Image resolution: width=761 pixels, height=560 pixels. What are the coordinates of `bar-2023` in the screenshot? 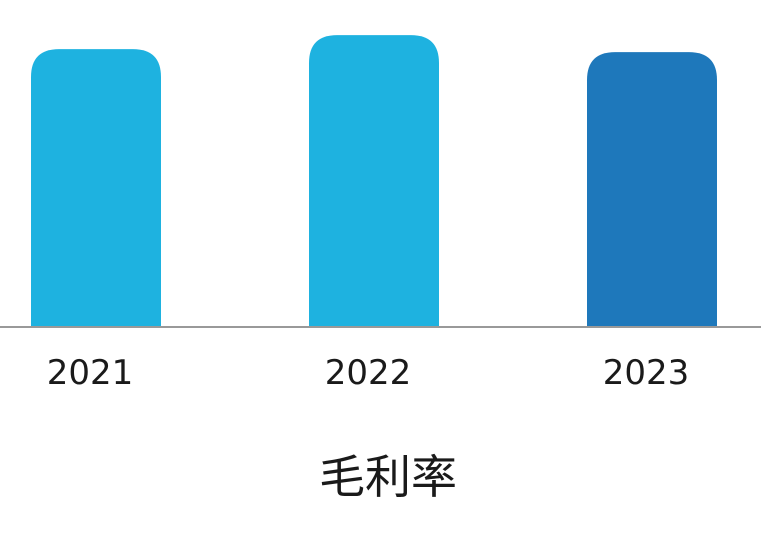 It's located at (652, 190).